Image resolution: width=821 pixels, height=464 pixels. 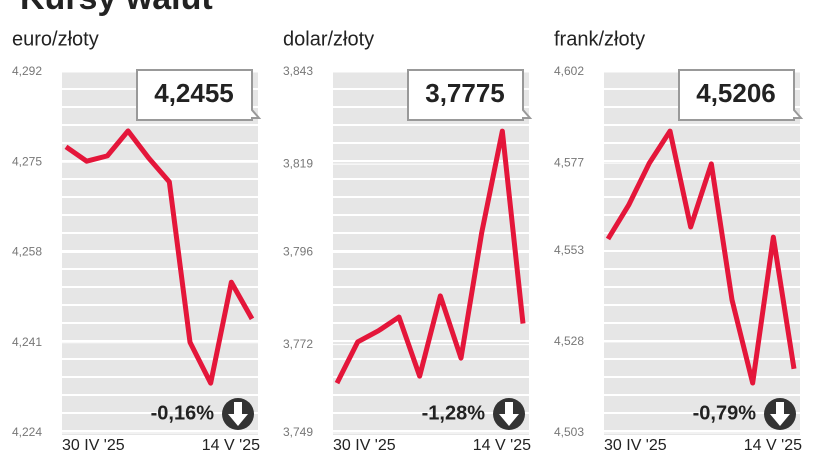 I want to click on y-tick-label: 4,224, so click(x=27, y=432).